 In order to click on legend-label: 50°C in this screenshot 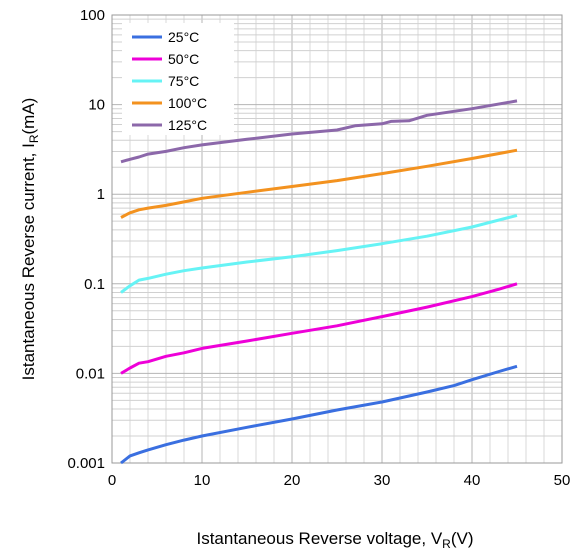, I will do `click(183, 59)`.